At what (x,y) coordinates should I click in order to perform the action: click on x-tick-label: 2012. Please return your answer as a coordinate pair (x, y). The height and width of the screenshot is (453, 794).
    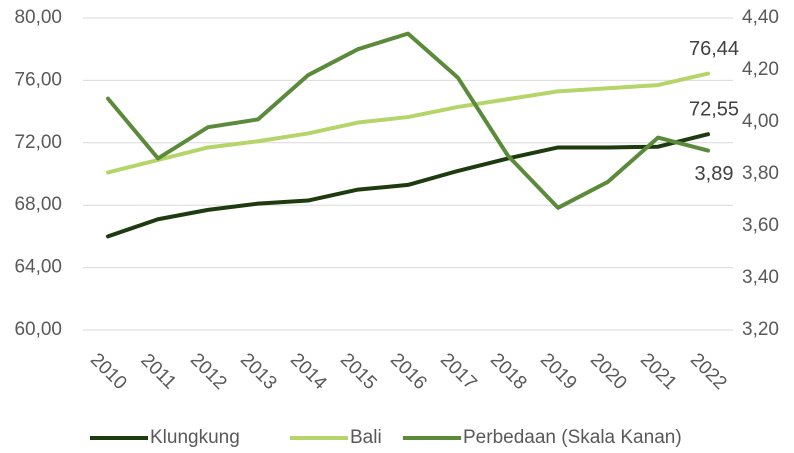
    Looking at the image, I should click on (208, 371).